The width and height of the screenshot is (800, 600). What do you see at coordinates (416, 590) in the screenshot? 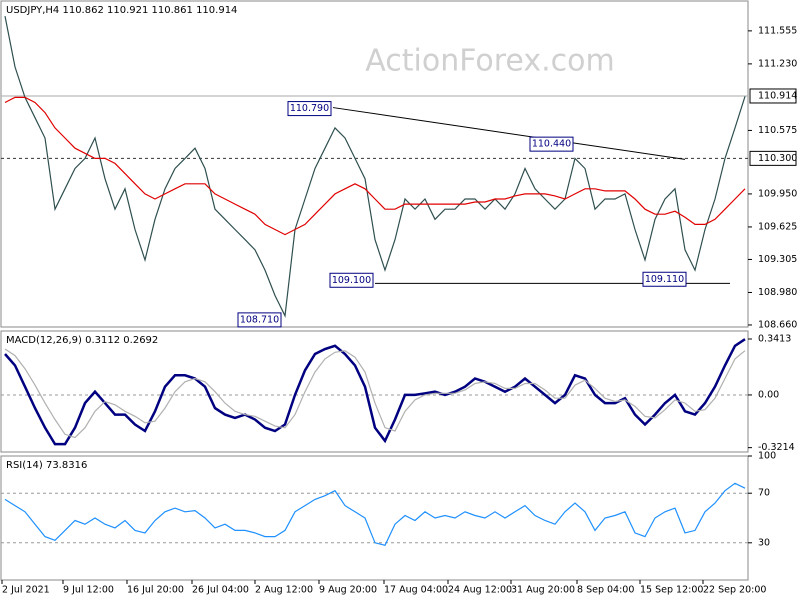
I see `x-tick-label: 17 Aug 04:00` at bounding box center [416, 590].